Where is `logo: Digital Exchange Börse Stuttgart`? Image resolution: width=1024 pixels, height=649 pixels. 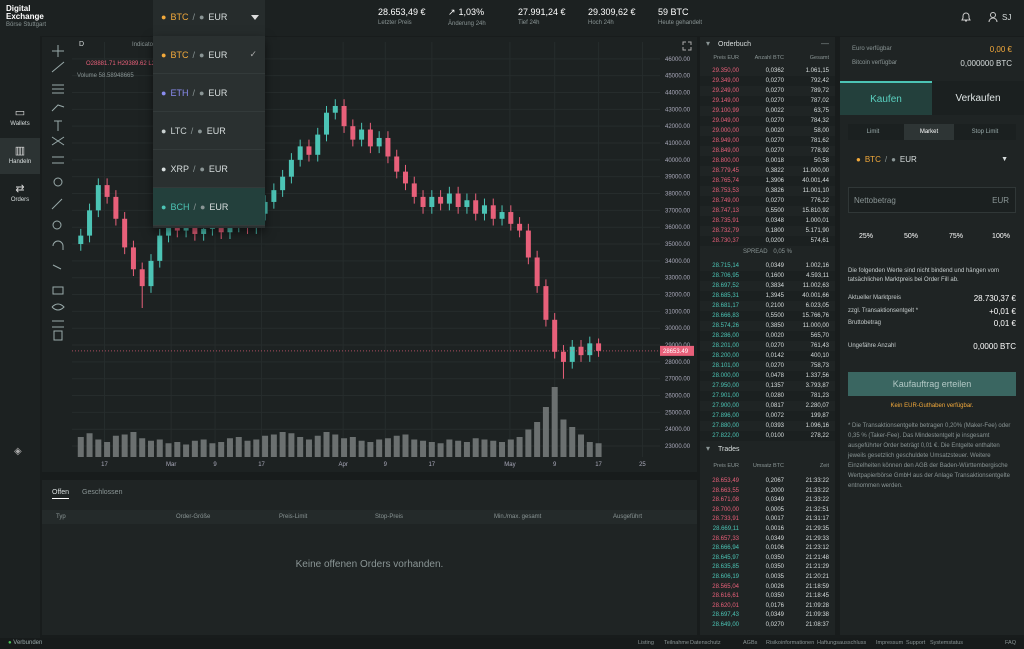 logo: Digital Exchange Börse Stuttgart is located at coordinates (26, 17).